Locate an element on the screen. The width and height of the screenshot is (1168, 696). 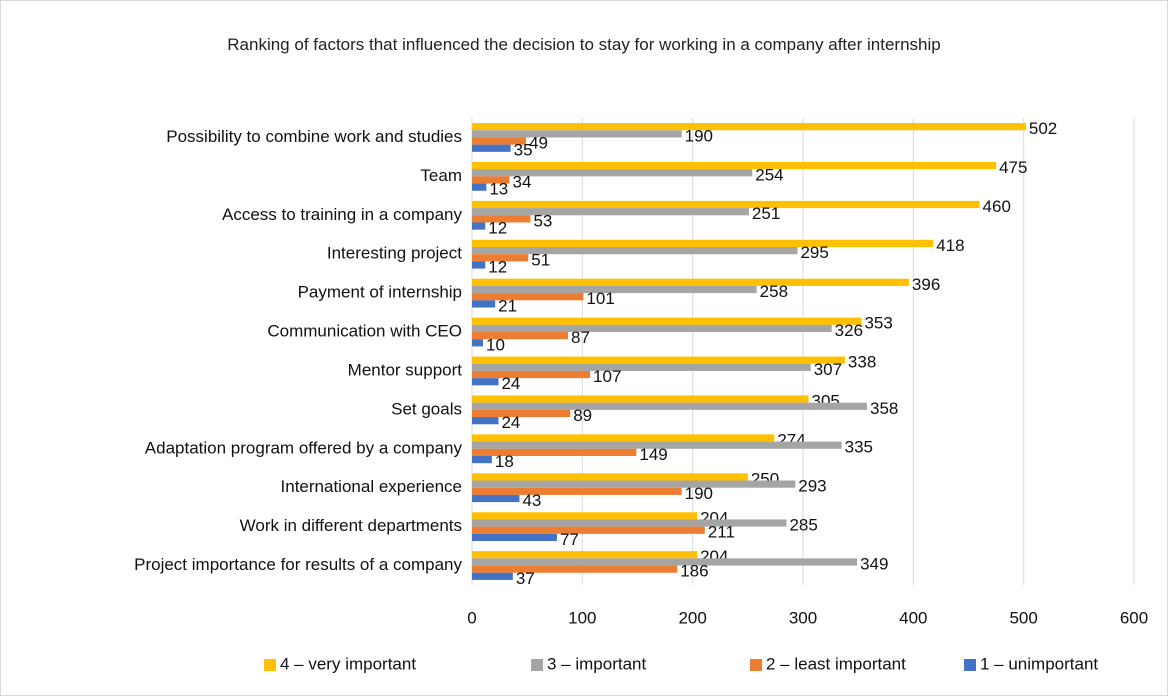
y-tick-label: Possibility to combine work and studies is located at coordinates (314, 136).